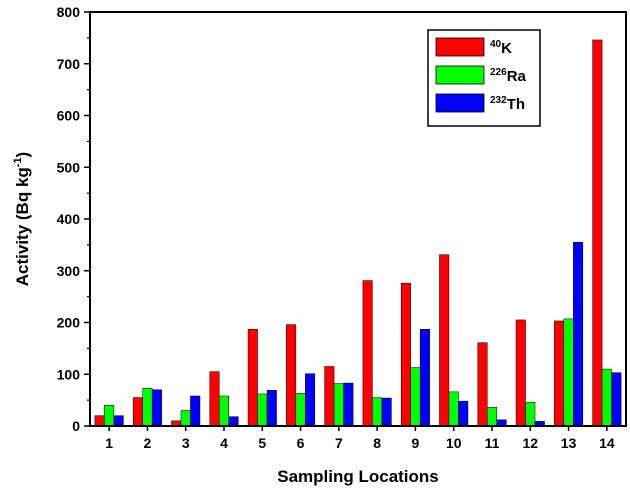 The width and height of the screenshot is (630, 489). I want to click on y-axis-label-suffix: ), so click(22, 155).